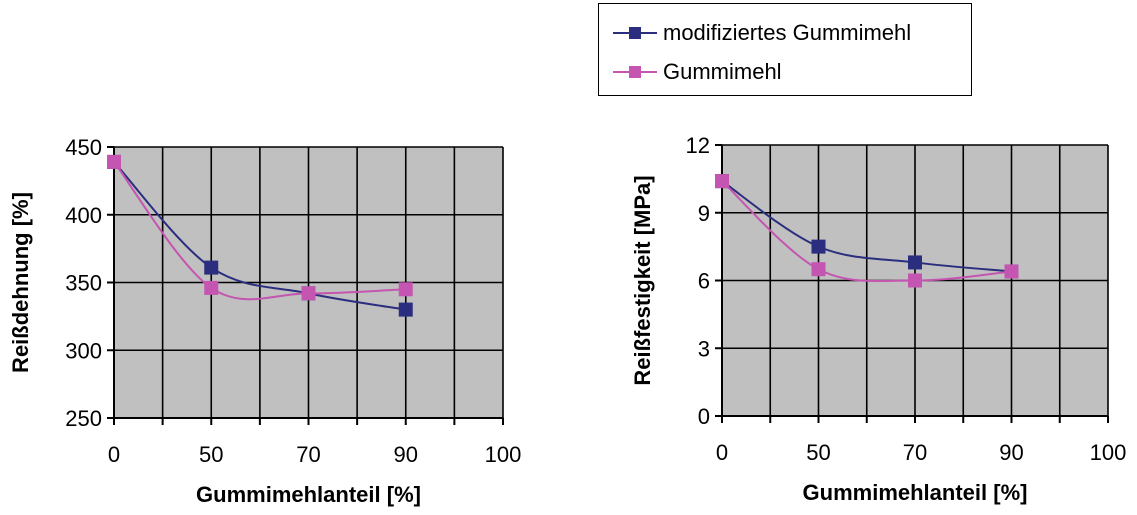 This screenshot has width=1137, height=515. I want to click on y-tick-label: 300, so click(83, 350).